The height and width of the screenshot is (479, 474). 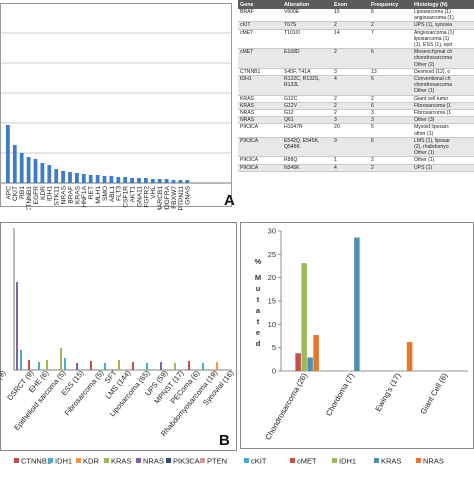 I want to click on histology-cell: Myxoid liposarc other (1), so click(x=443, y=130).